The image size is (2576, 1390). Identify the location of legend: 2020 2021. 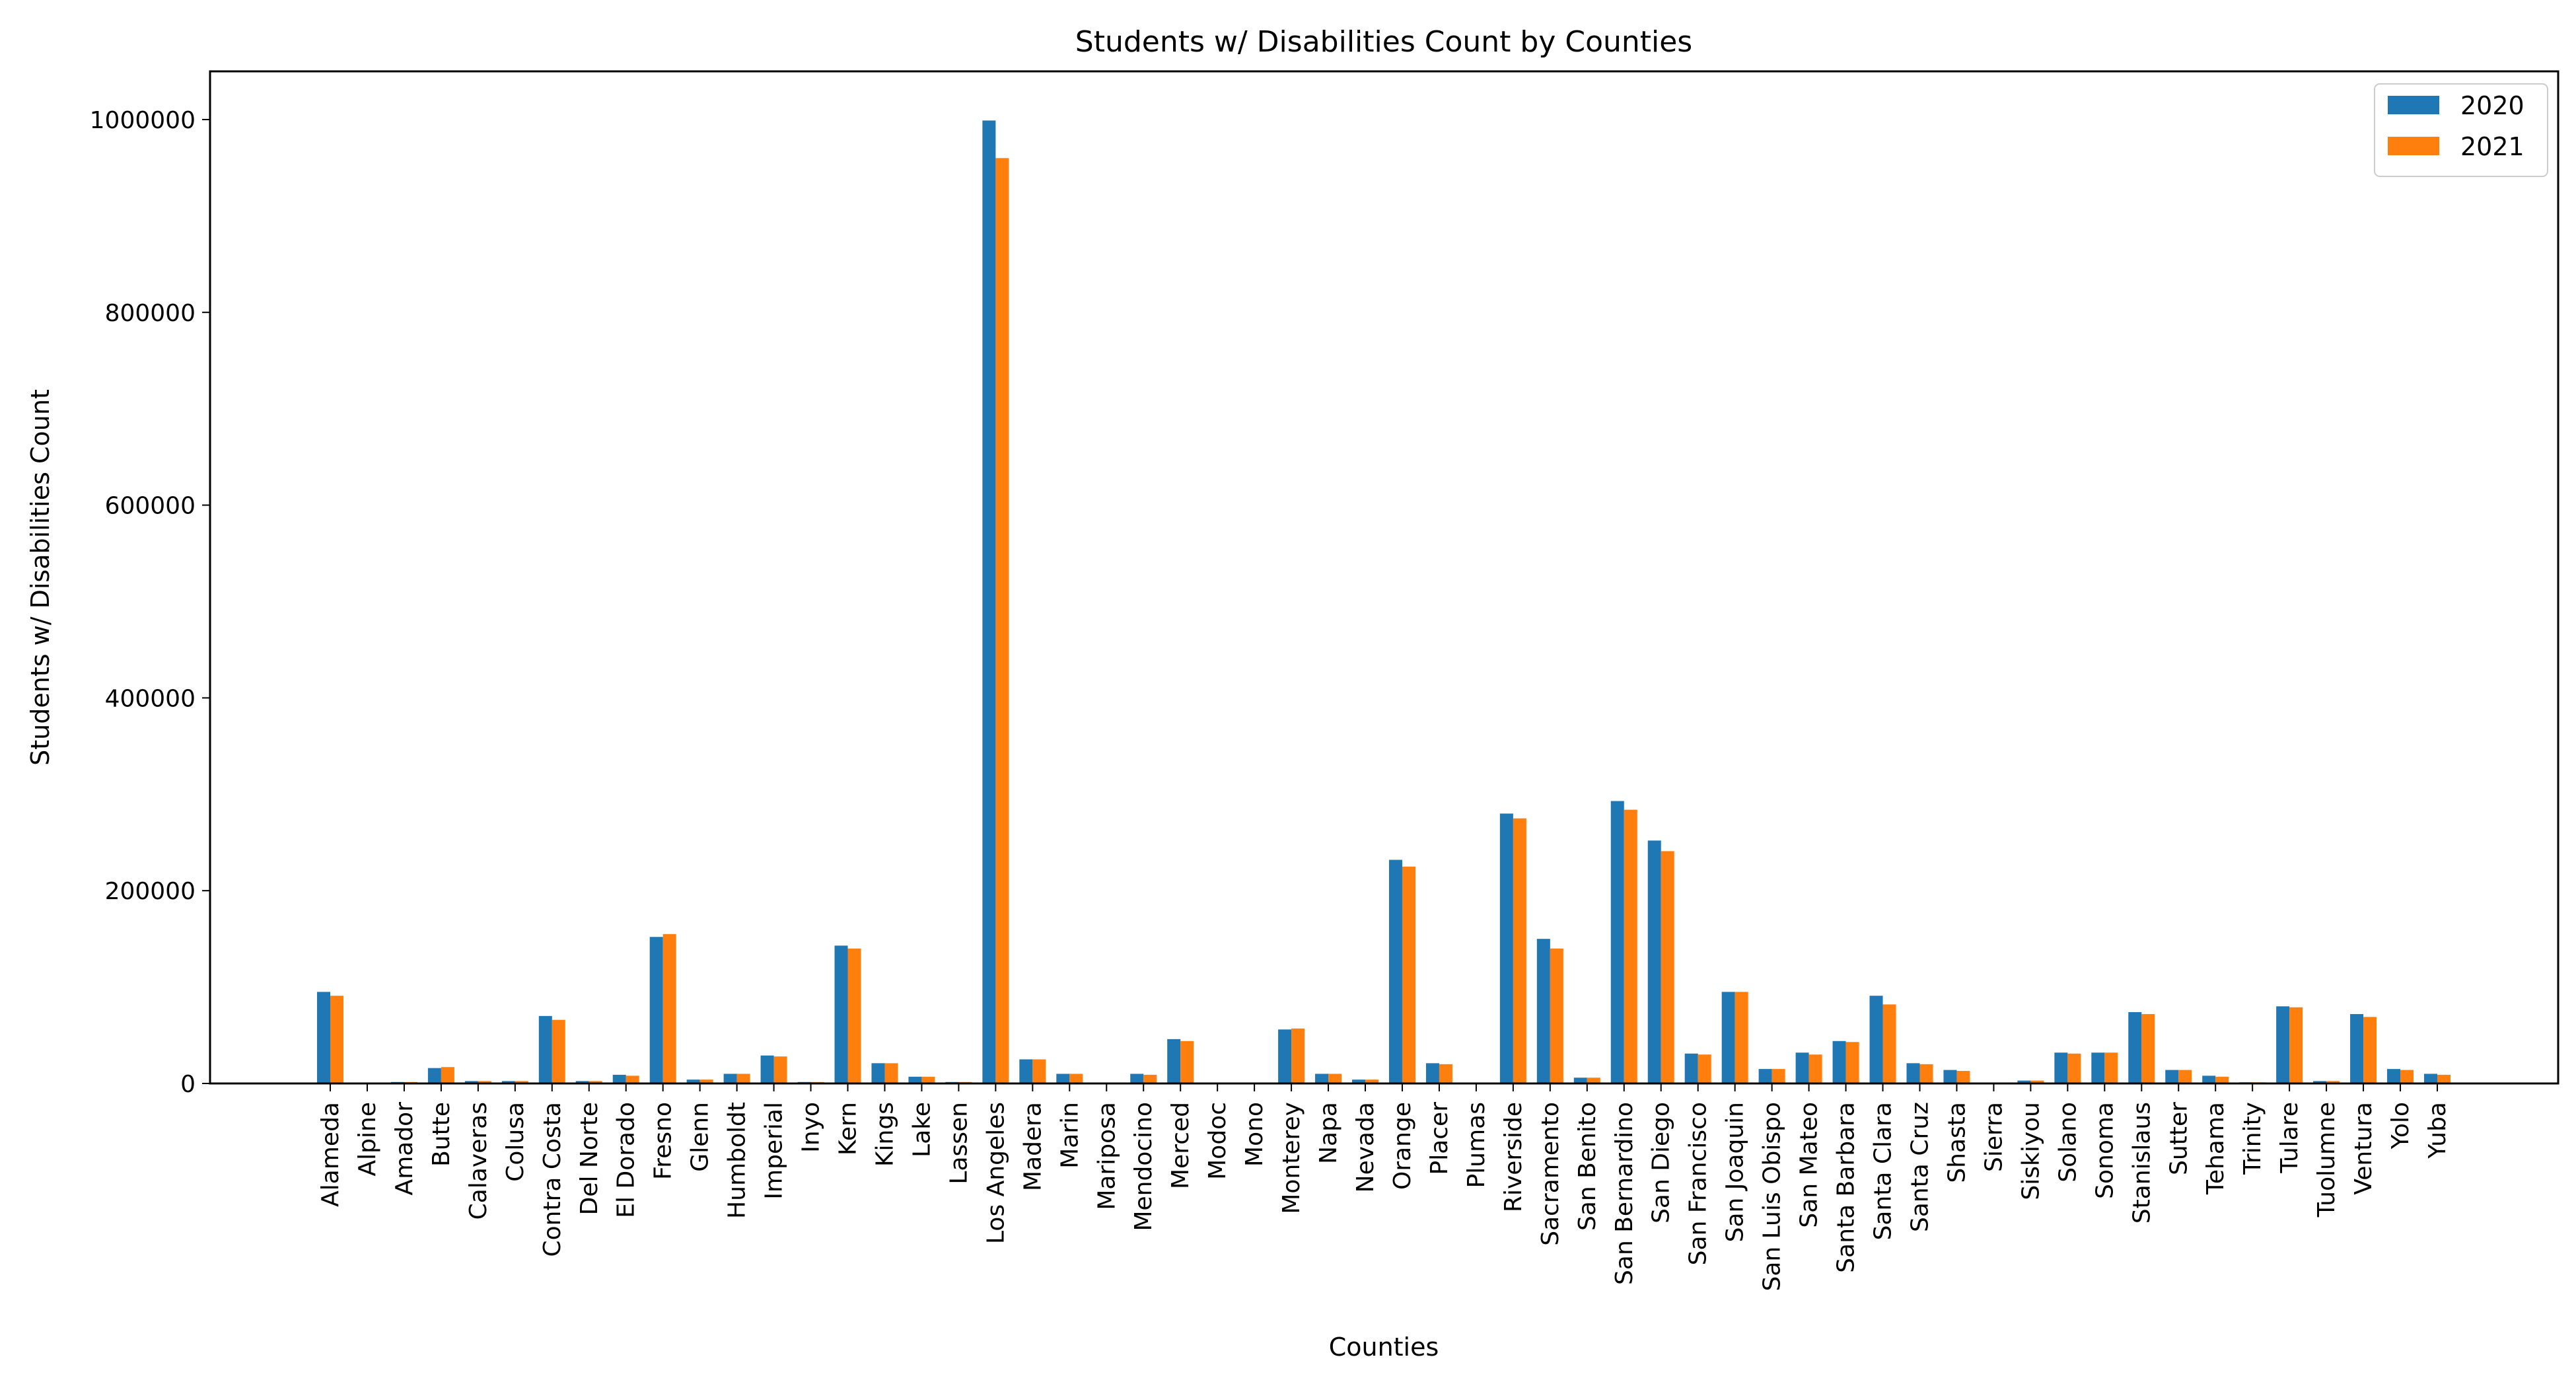
(2461, 130).